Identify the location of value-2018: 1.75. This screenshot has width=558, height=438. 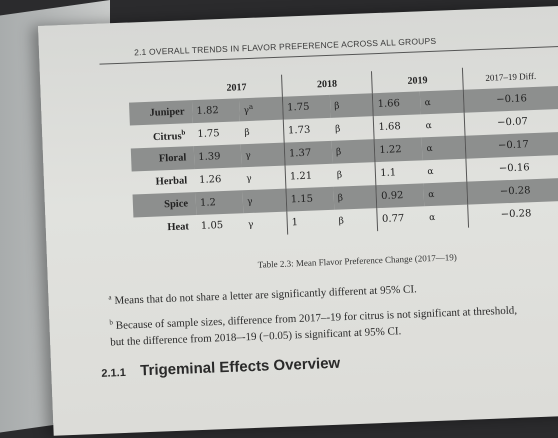
(306, 107).